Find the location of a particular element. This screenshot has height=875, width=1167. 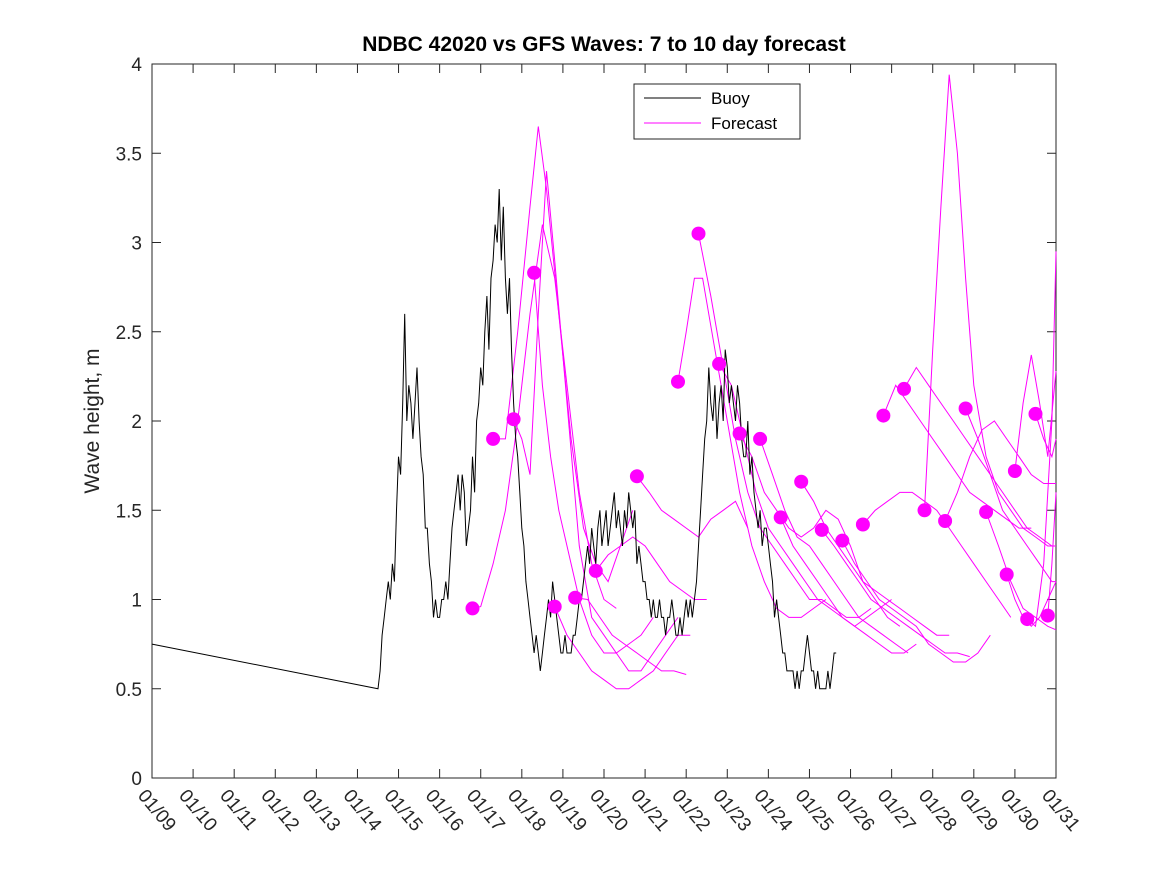

y-tick-label: 3.5 is located at coordinates (129, 154).